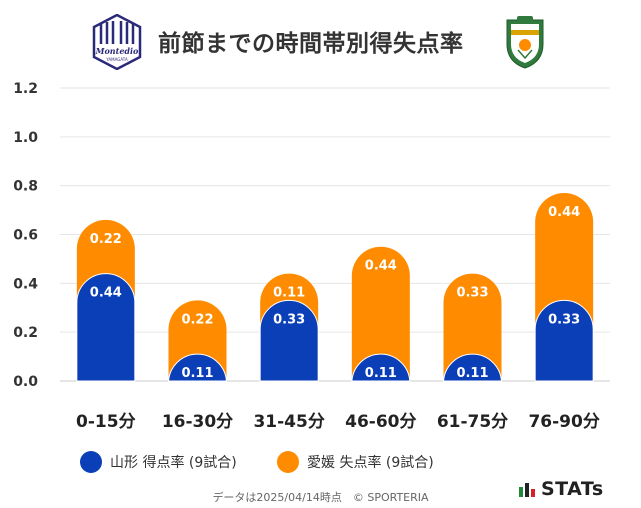 This screenshot has height=508, width=641. I want to click on ehime-fc-crest, so click(525, 42).